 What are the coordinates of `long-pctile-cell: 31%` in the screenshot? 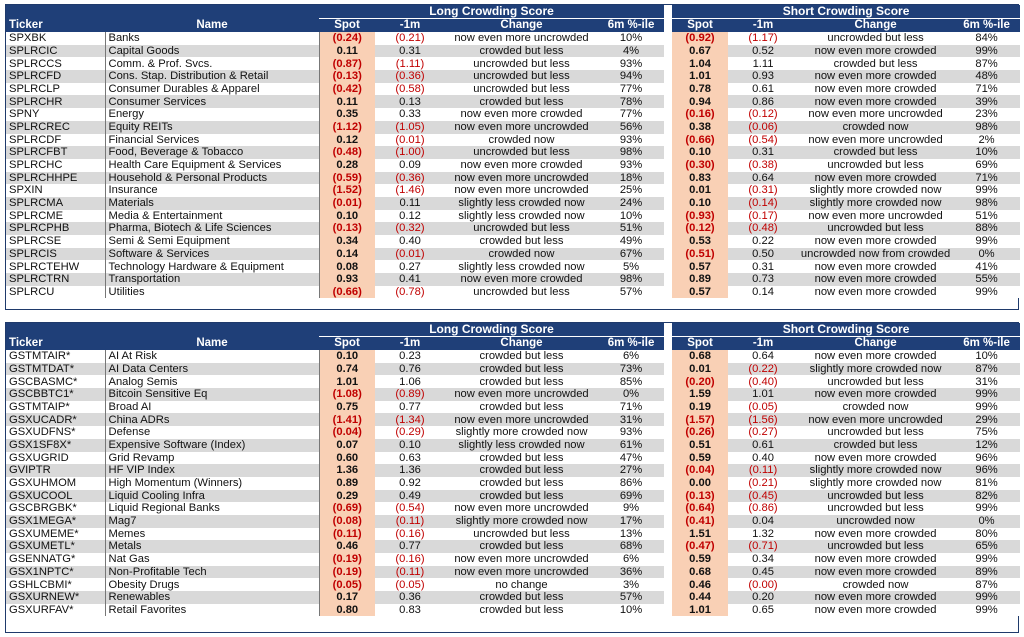 It's located at (631, 420).